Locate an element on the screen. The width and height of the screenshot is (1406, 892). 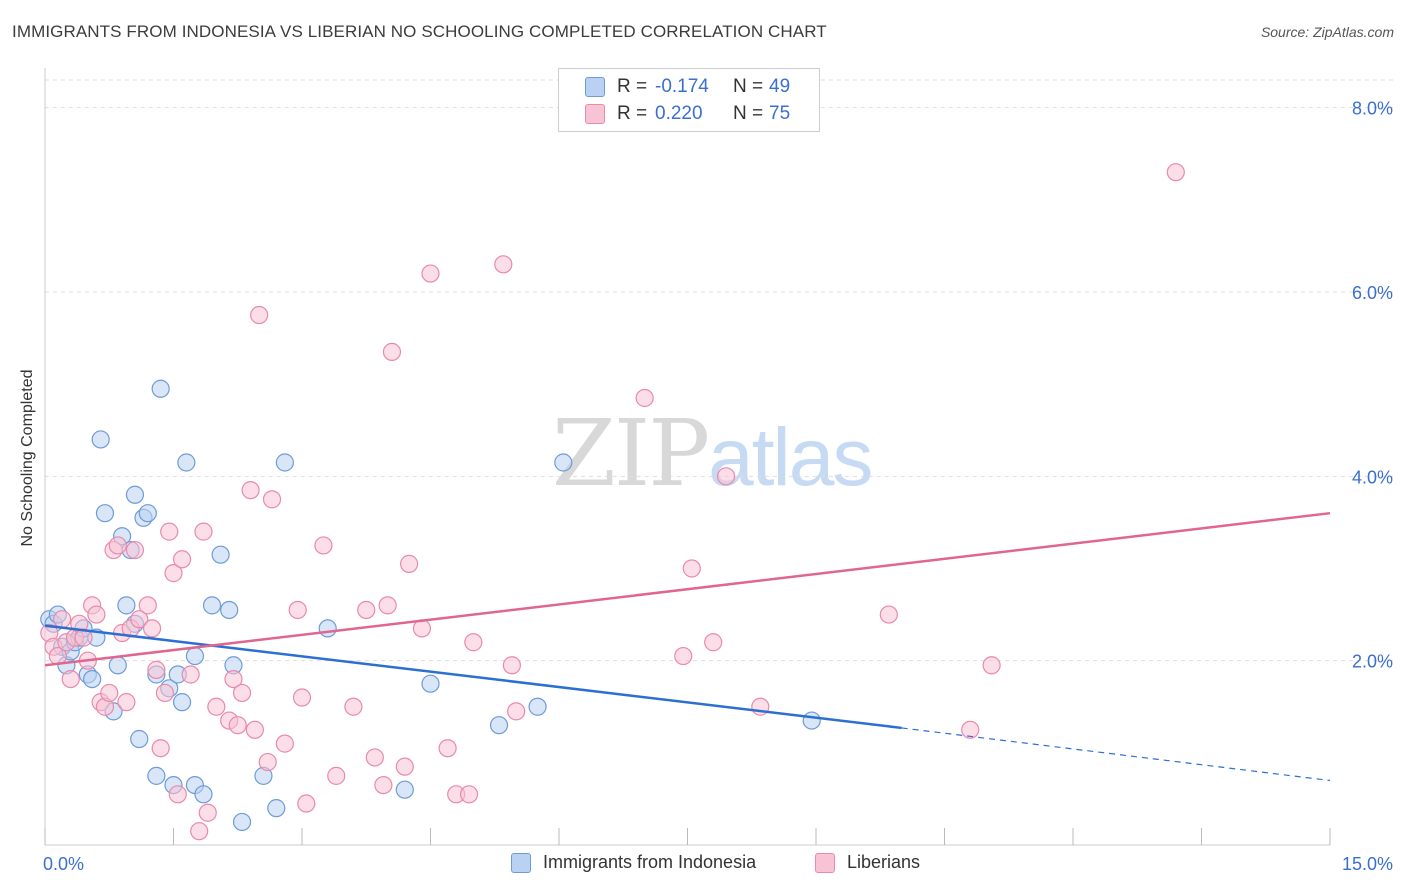
source-credit: Source: ZipAtlas.com is located at coordinates (1327, 32).